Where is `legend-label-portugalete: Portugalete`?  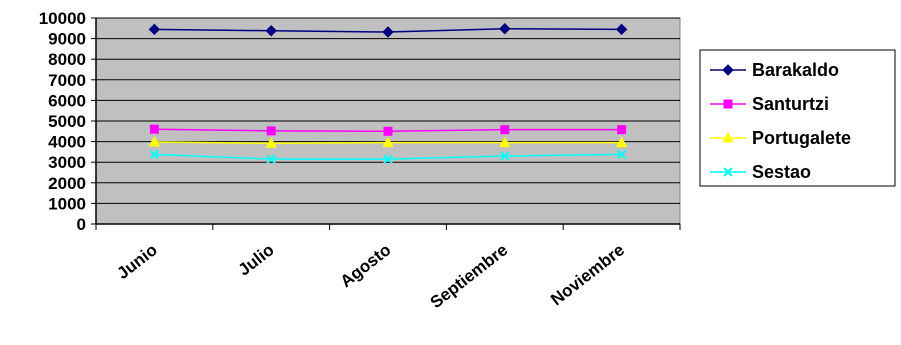 legend-label-portugalete: Portugalete is located at coordinates (801, 138).